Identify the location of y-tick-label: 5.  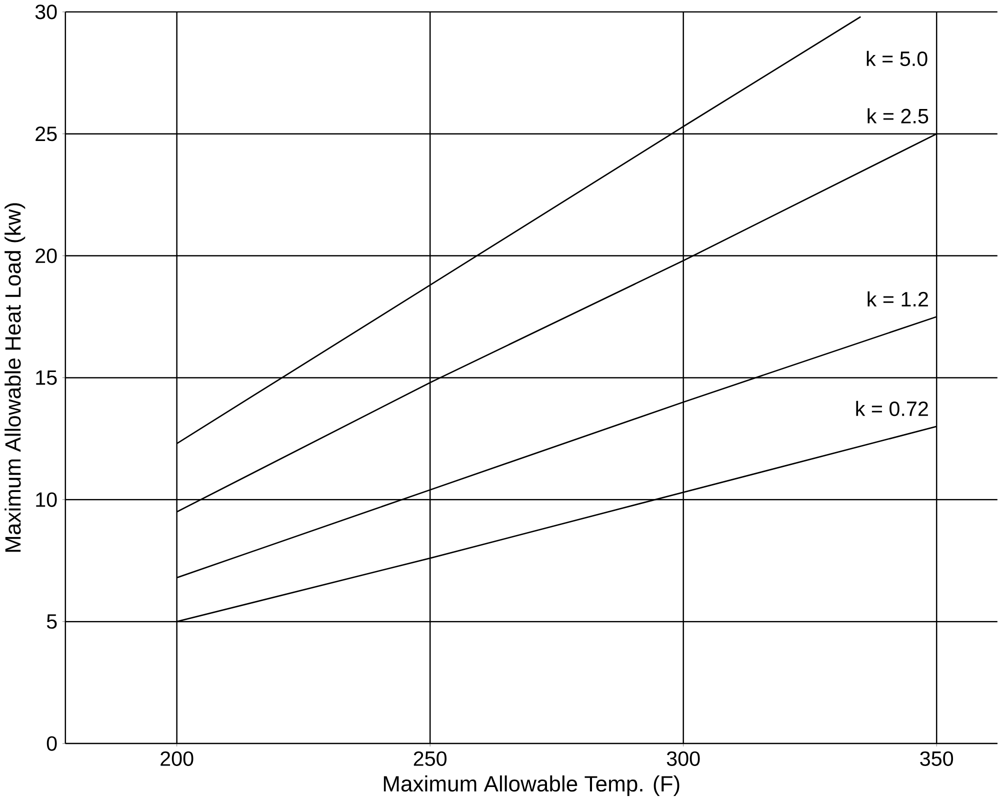
(51, 621).